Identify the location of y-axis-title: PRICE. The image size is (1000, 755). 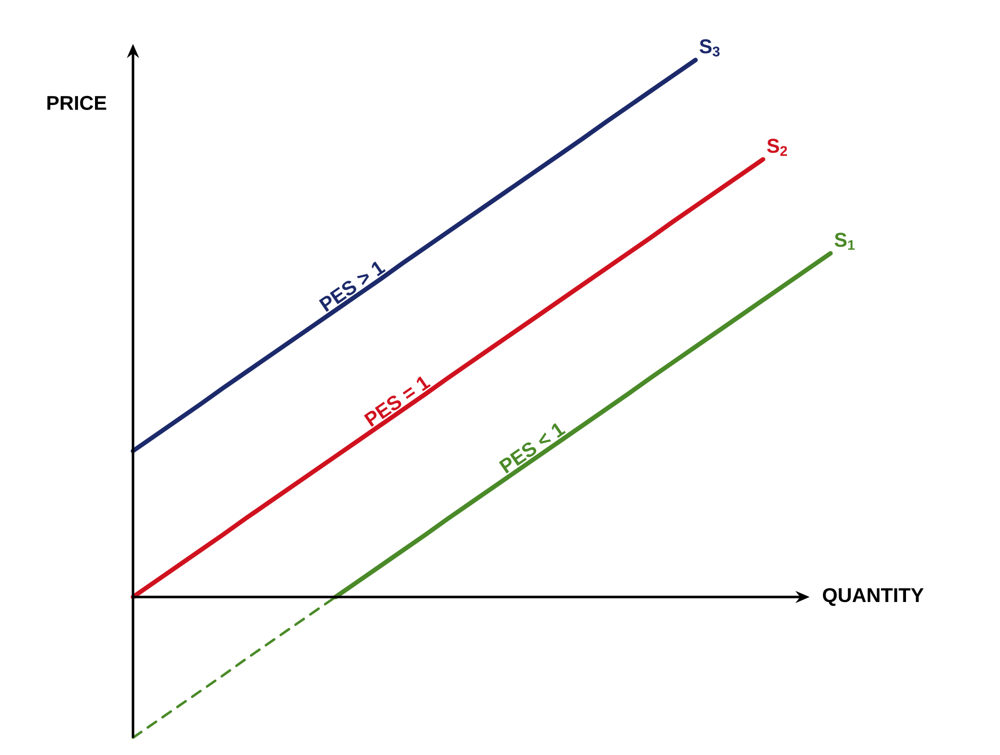
(76, 103).